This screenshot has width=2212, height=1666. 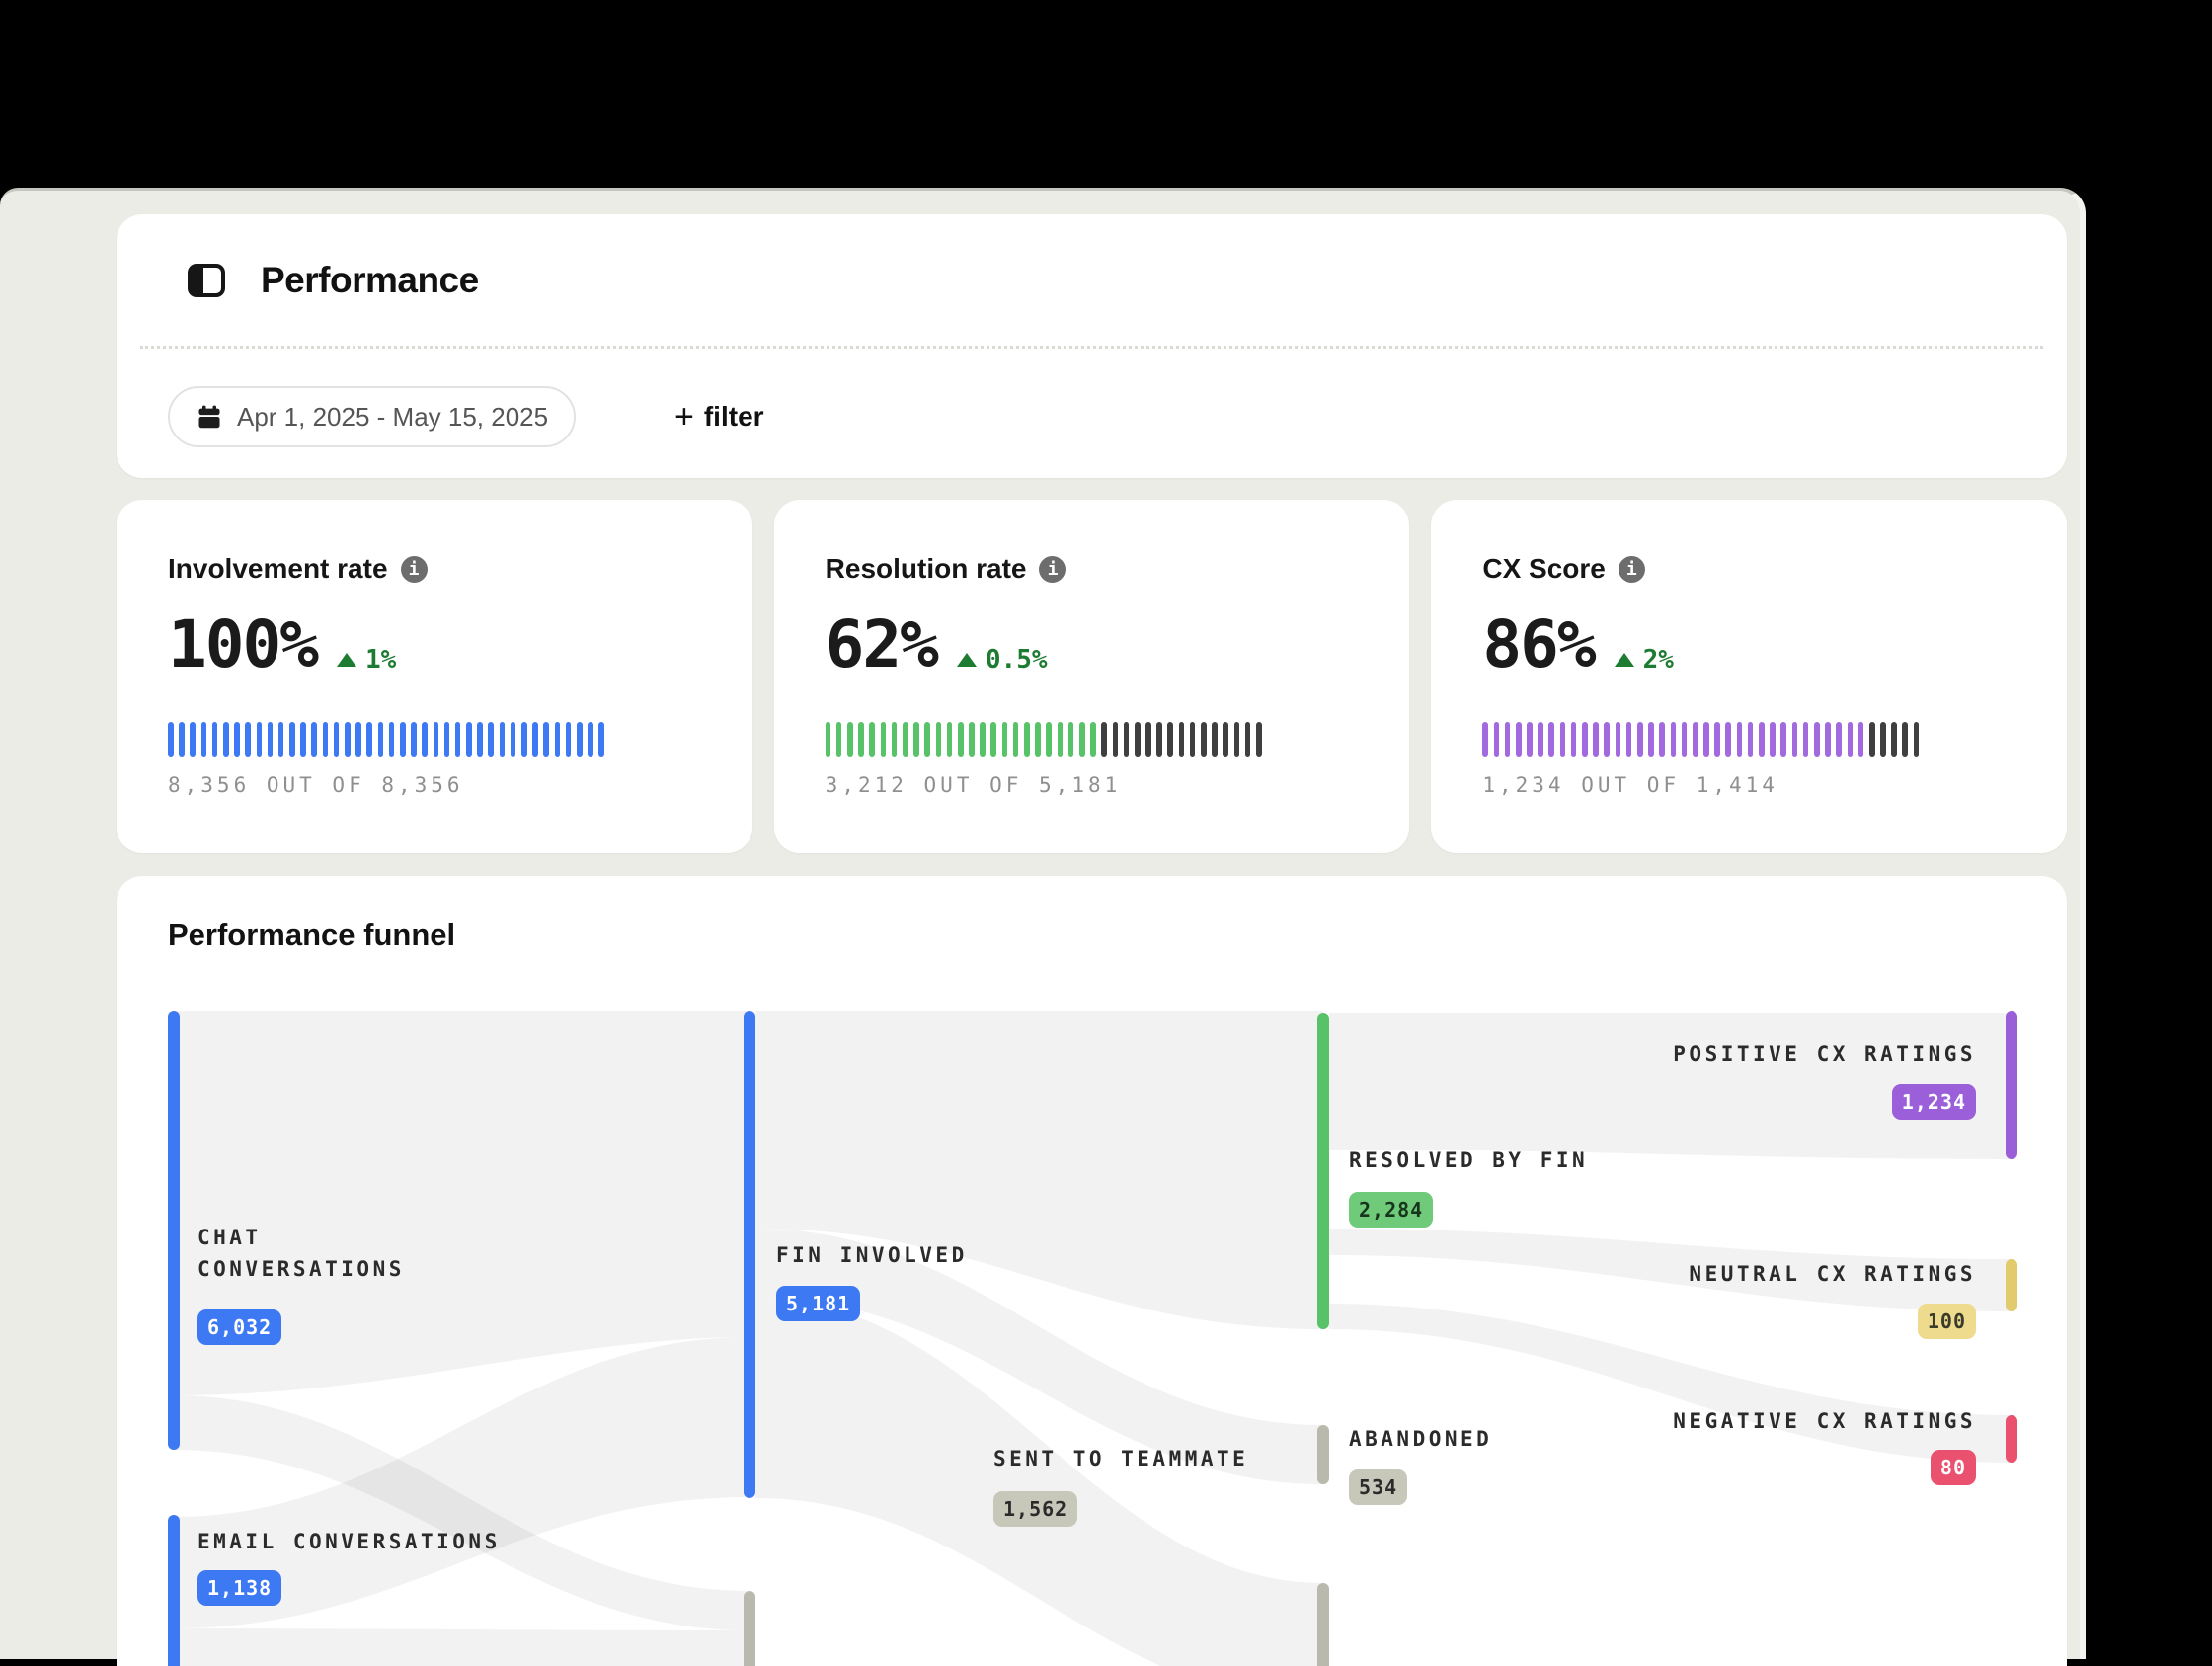 I want to click on cx-score-value: 86%, so click(x=1539, y=644).